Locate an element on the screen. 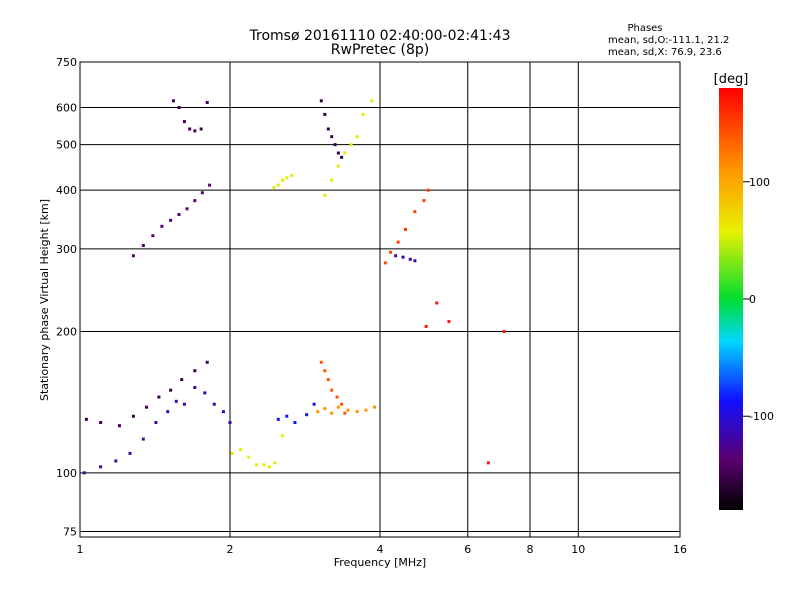 This screenshot has height=600, width=800. y-axis-label: Stationary phase Virtual Height [km] is located at coordinates (44, 300).